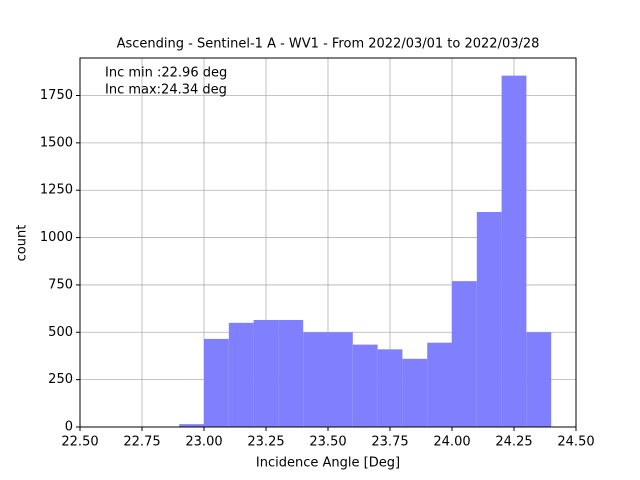 Image resolution: width=640 pixels, height=480 pixels. Describe the element at coordinates (203, 442) in the screenshot. I see `x-tick-label: 23.00` at that location.